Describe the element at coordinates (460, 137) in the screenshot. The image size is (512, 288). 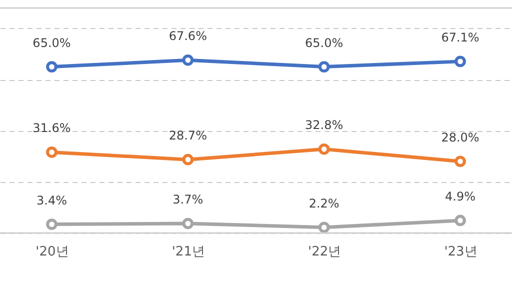
I see `data-label: 28.0%` at that location.